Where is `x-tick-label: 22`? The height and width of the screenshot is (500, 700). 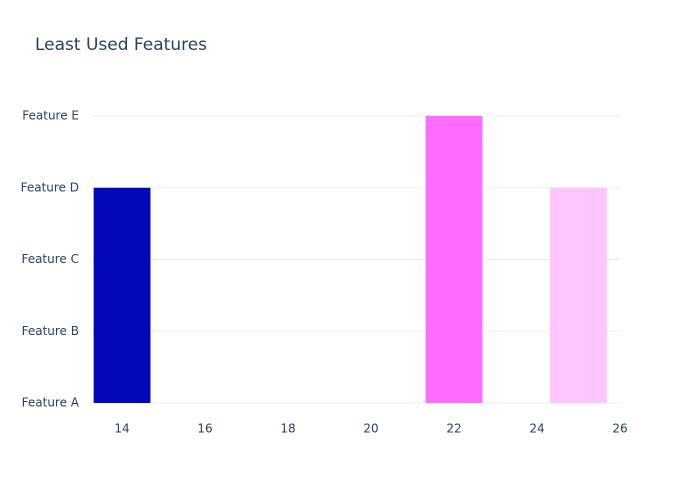 x-tick-label: 22 is located at coordinates (453, 429).